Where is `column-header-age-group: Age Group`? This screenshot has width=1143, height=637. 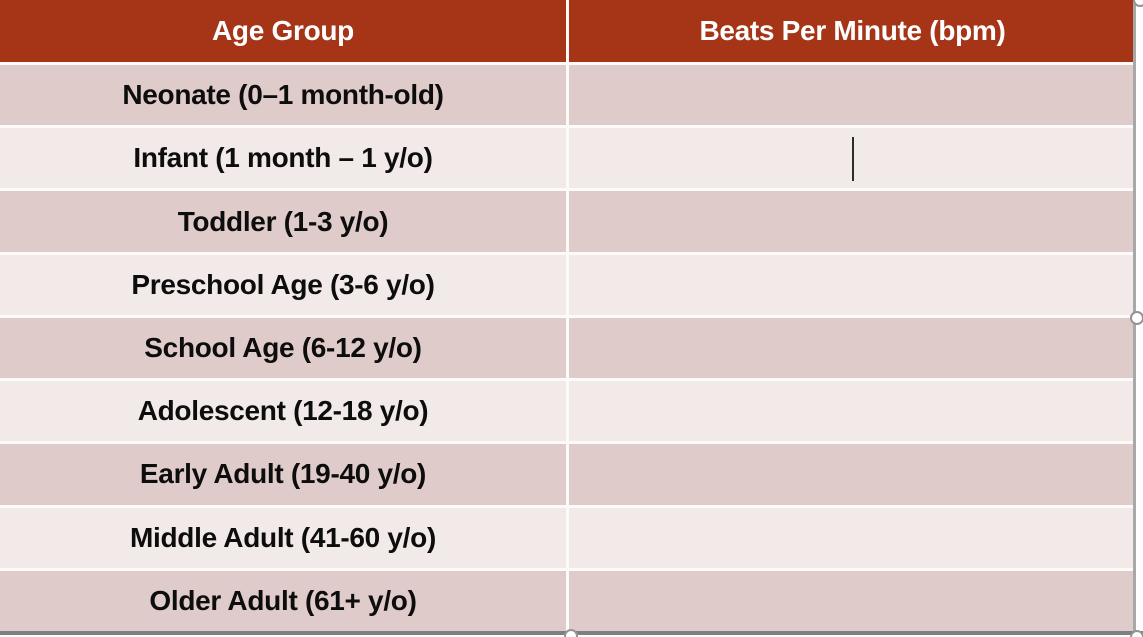 column-header-age-group: Age Group is located at coordinates (283, 31).